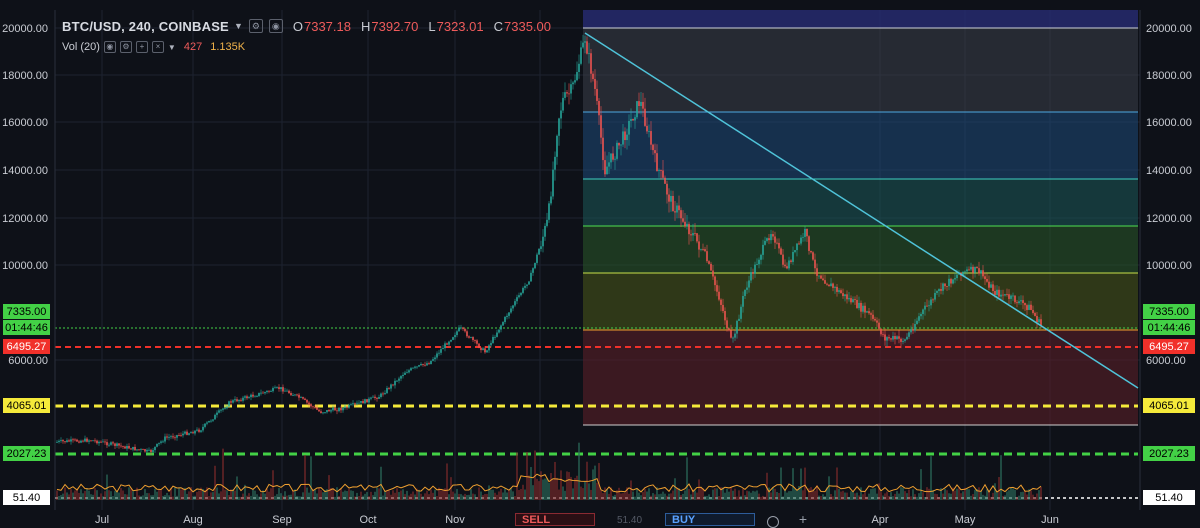 This screenshot has width=1200, height=528. What do you see at coordinates (555, 519) in the screenshot?
I see `sell-button: SELL` at bounding box center [555, 519].